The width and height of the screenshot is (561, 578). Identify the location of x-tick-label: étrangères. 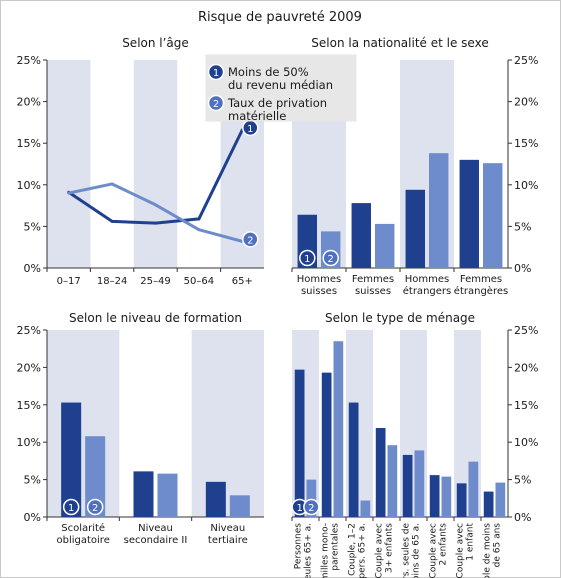
(481, 291).